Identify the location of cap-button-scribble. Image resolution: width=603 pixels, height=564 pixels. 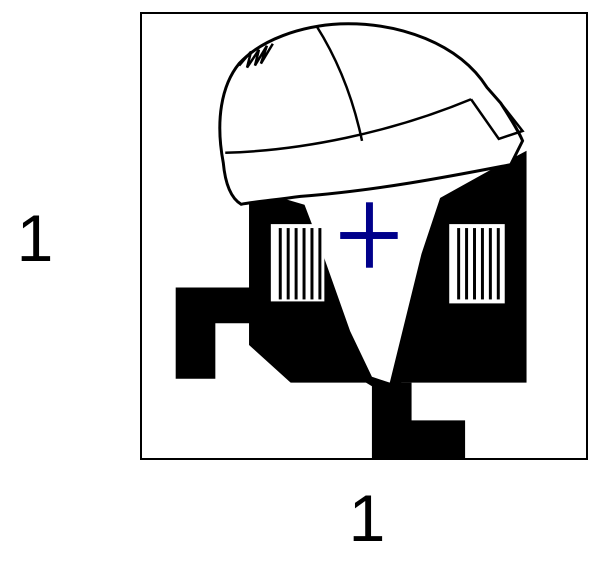
(256, 56).